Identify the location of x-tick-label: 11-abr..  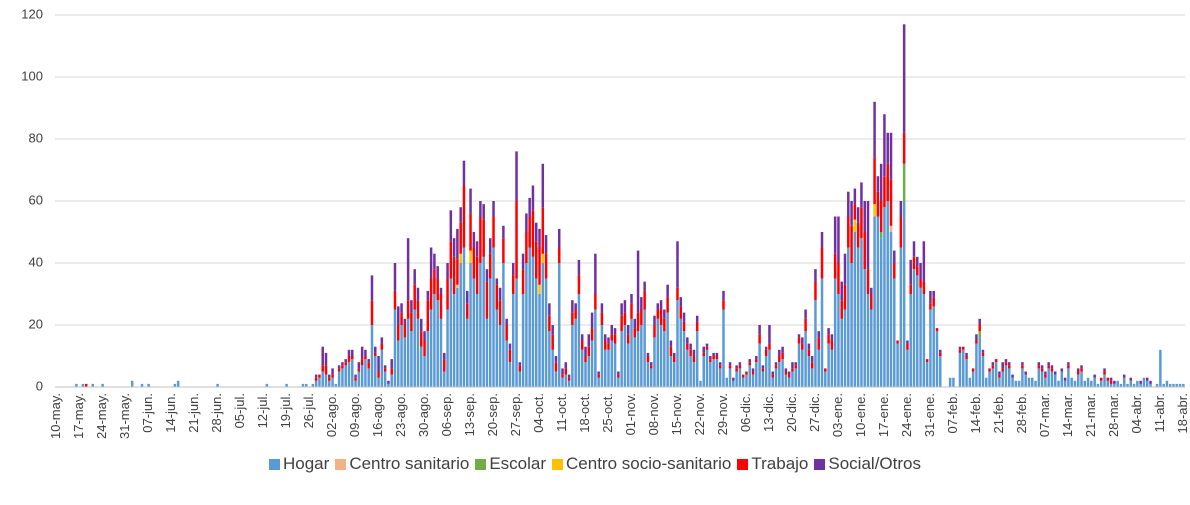
(1159, 413).